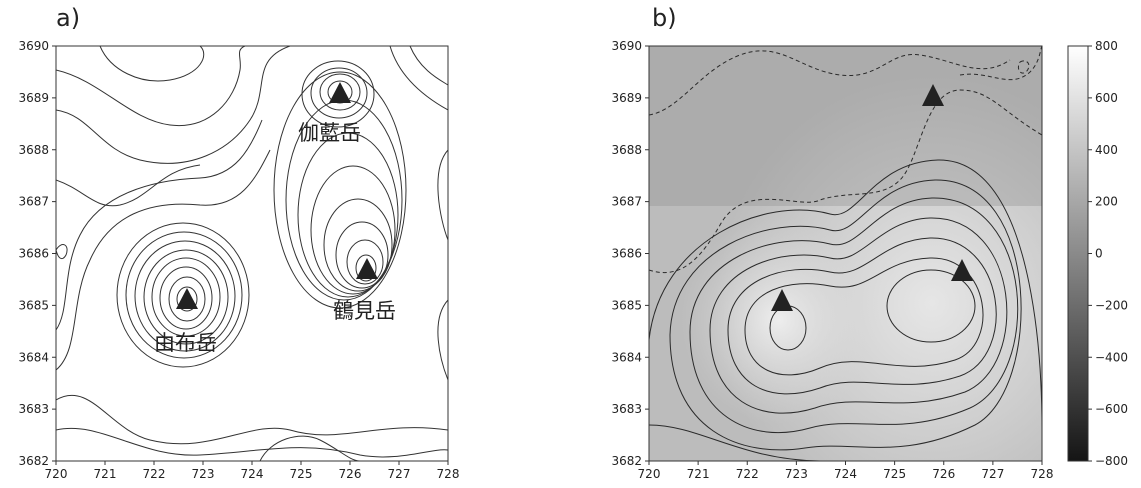 The height and width of the screenshot is (488, 1141). What do you see at coordinates (933, 95) in the screenshot?
I see `volcano-marker-b-garandake` at bounding box center [933, 95].